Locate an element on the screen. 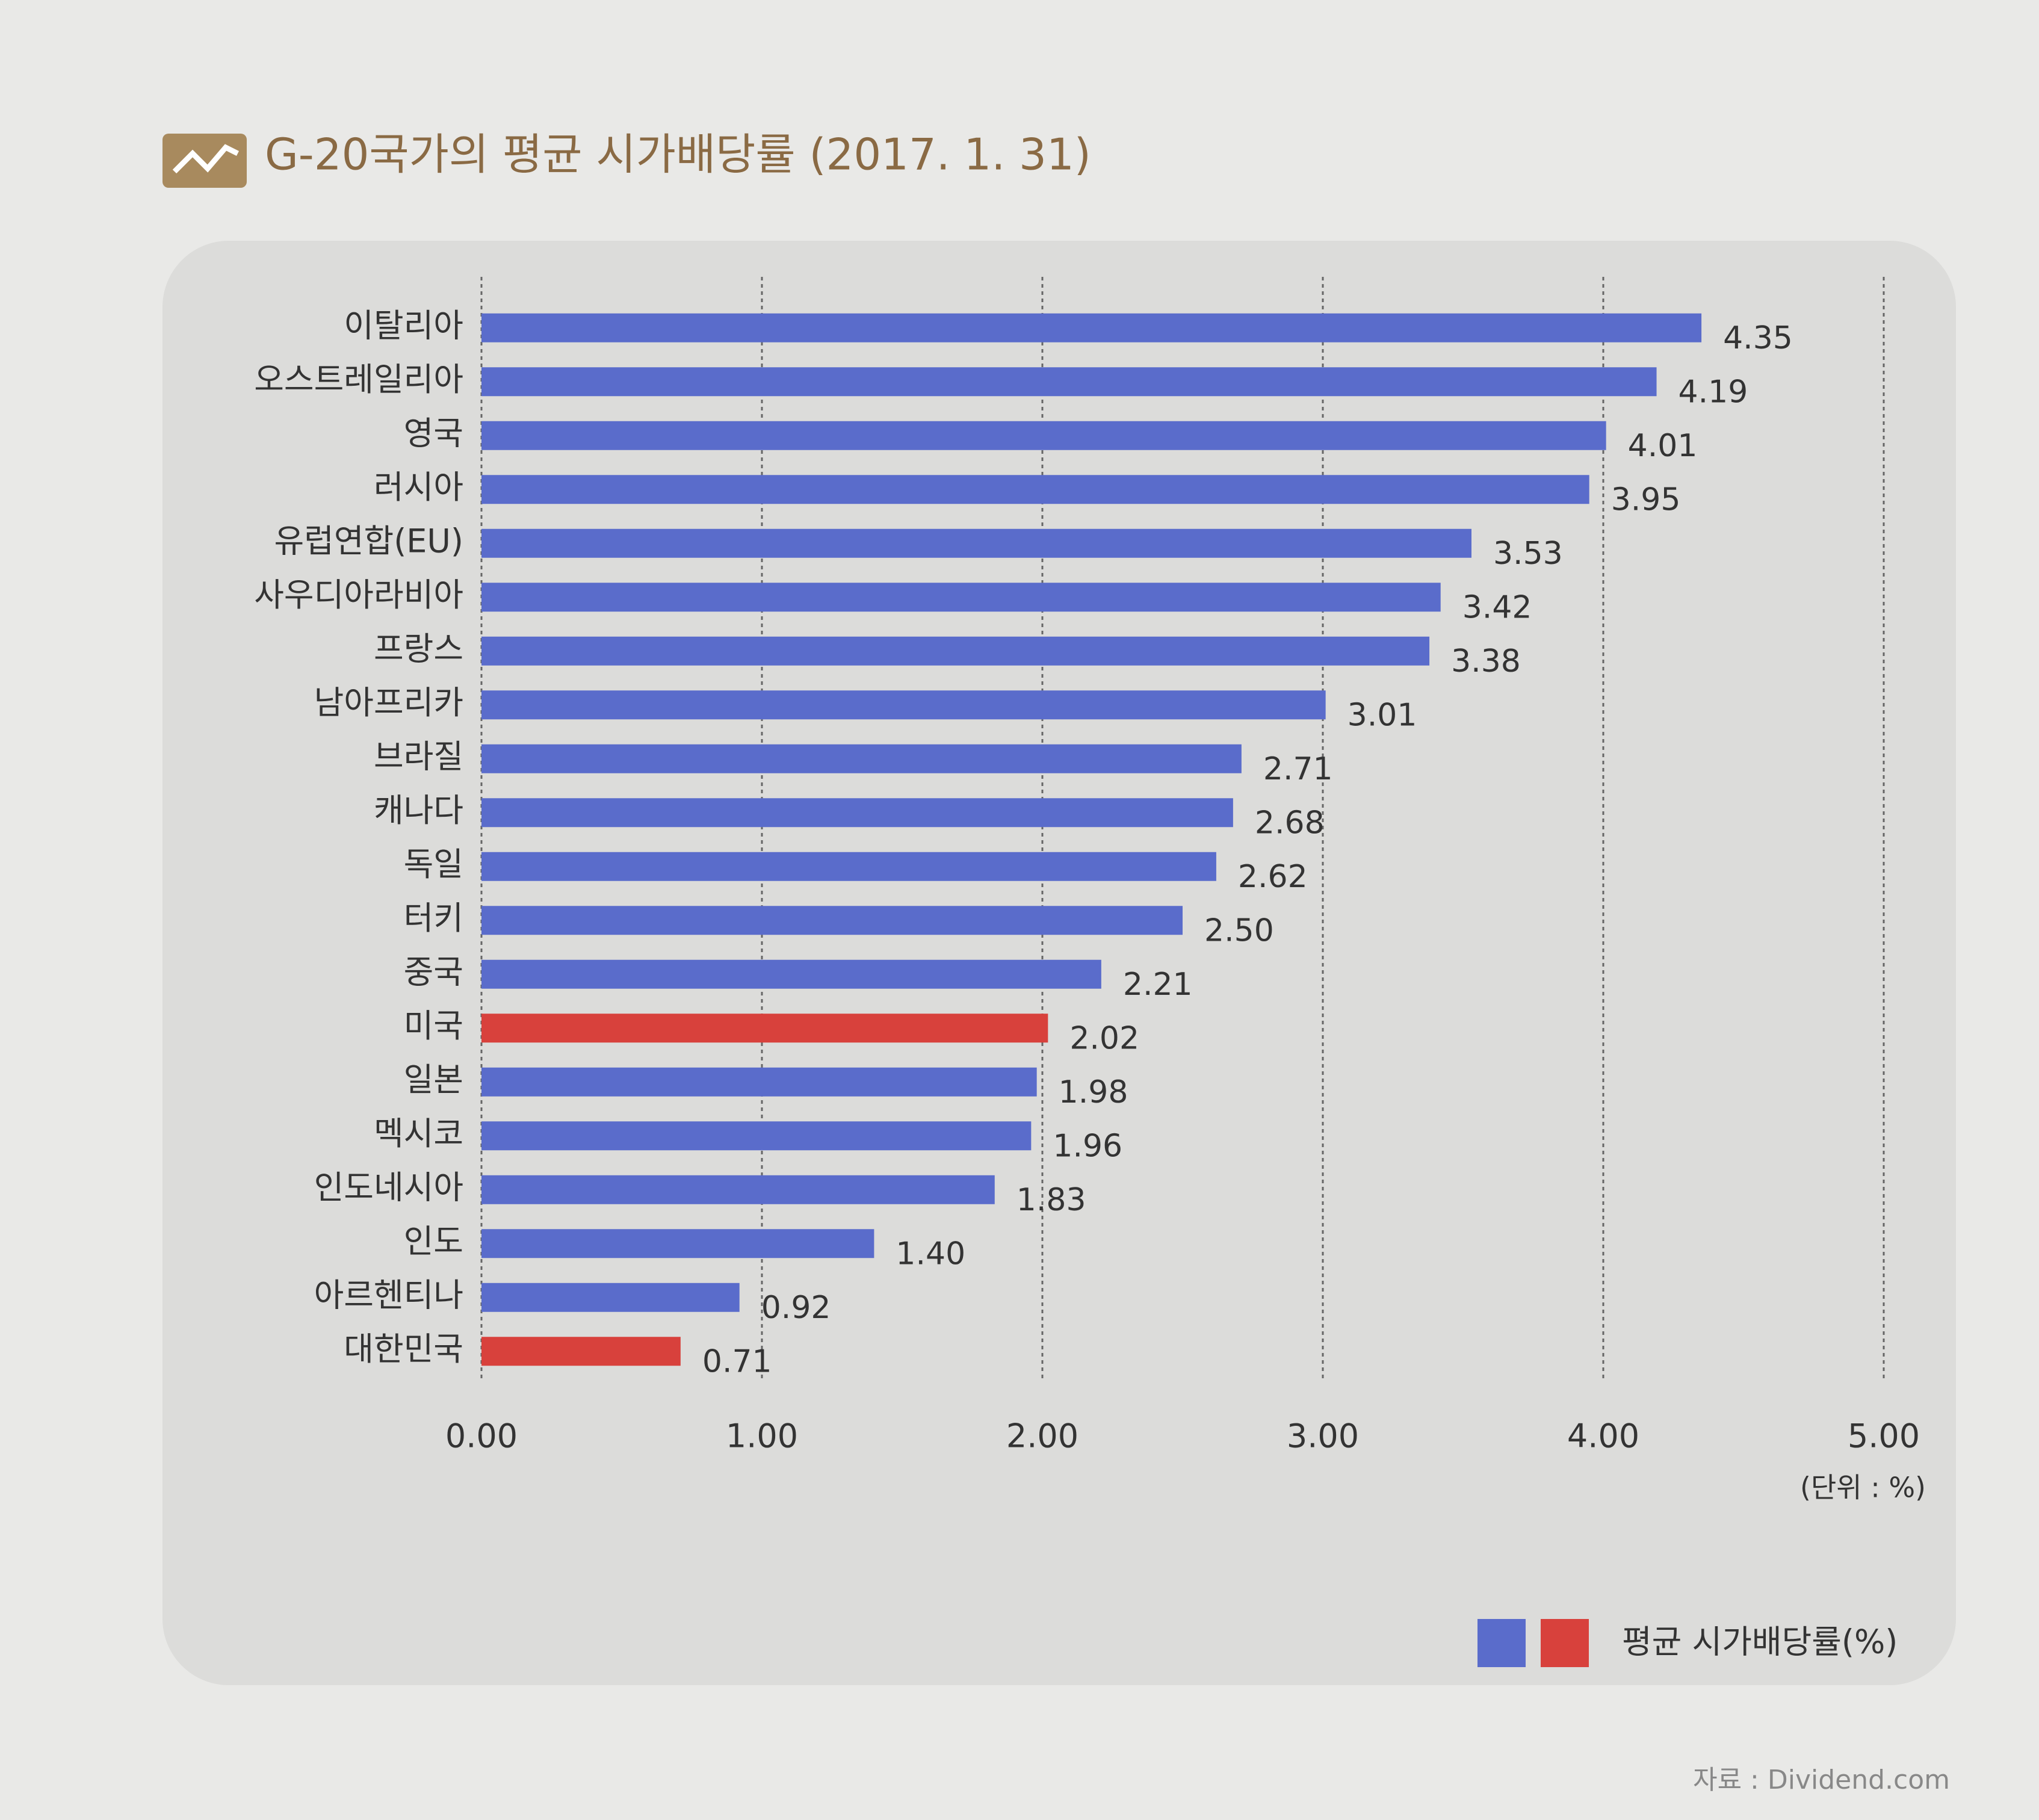  y-tick-label: 사우디아라비아 is located at coordinates (358, 595).